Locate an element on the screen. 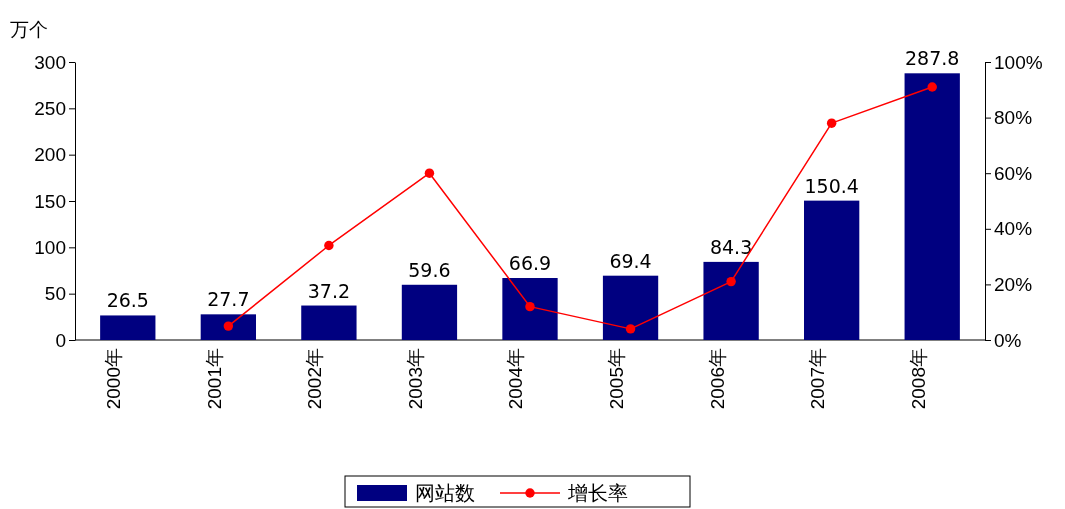  data-label: 26.5 is located at coordinates (127, 300).